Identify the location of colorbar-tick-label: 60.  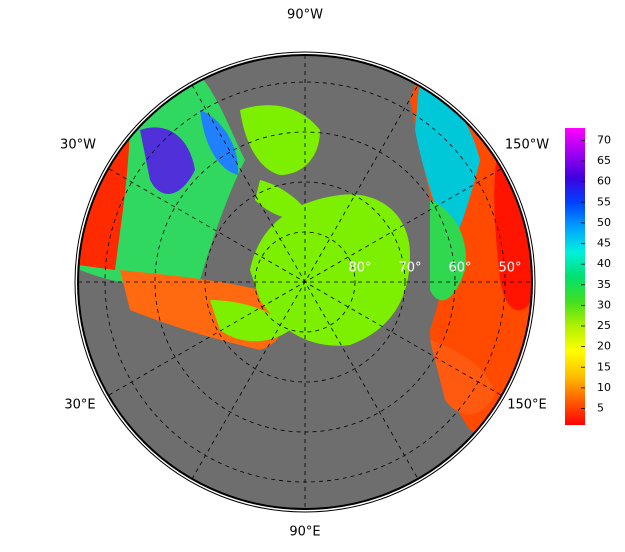
(604, 181).